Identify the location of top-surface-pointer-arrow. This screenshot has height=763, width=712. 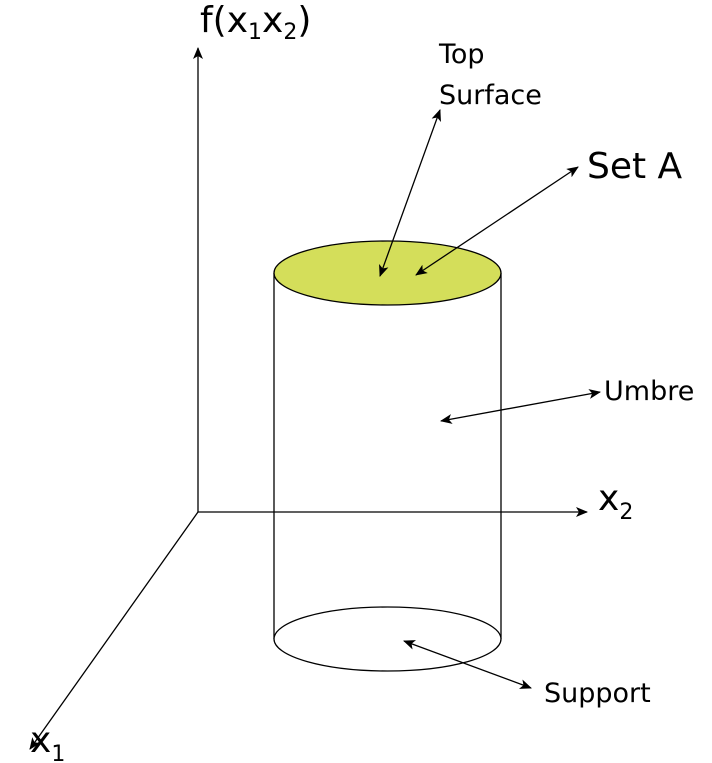
(410, 193).